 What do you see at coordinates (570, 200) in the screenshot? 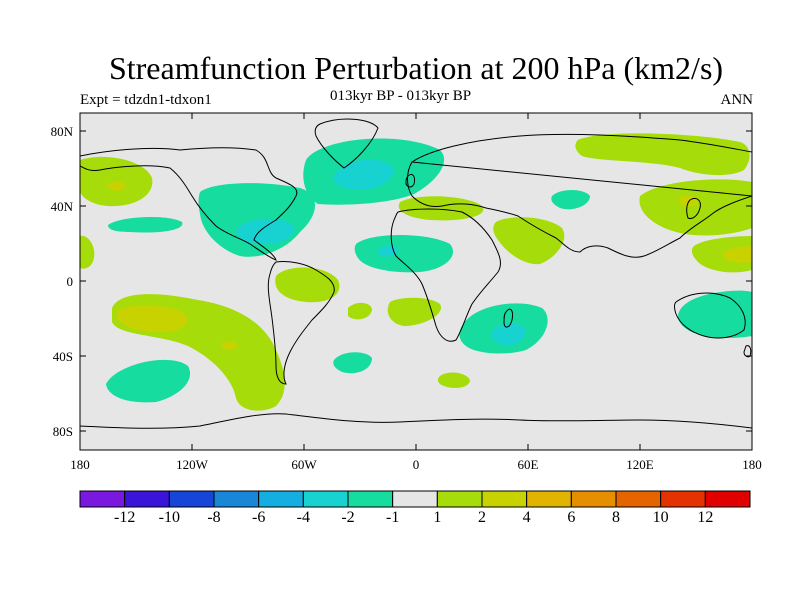
I see `neg-region-asia-n` at bounding box center [570, 200].